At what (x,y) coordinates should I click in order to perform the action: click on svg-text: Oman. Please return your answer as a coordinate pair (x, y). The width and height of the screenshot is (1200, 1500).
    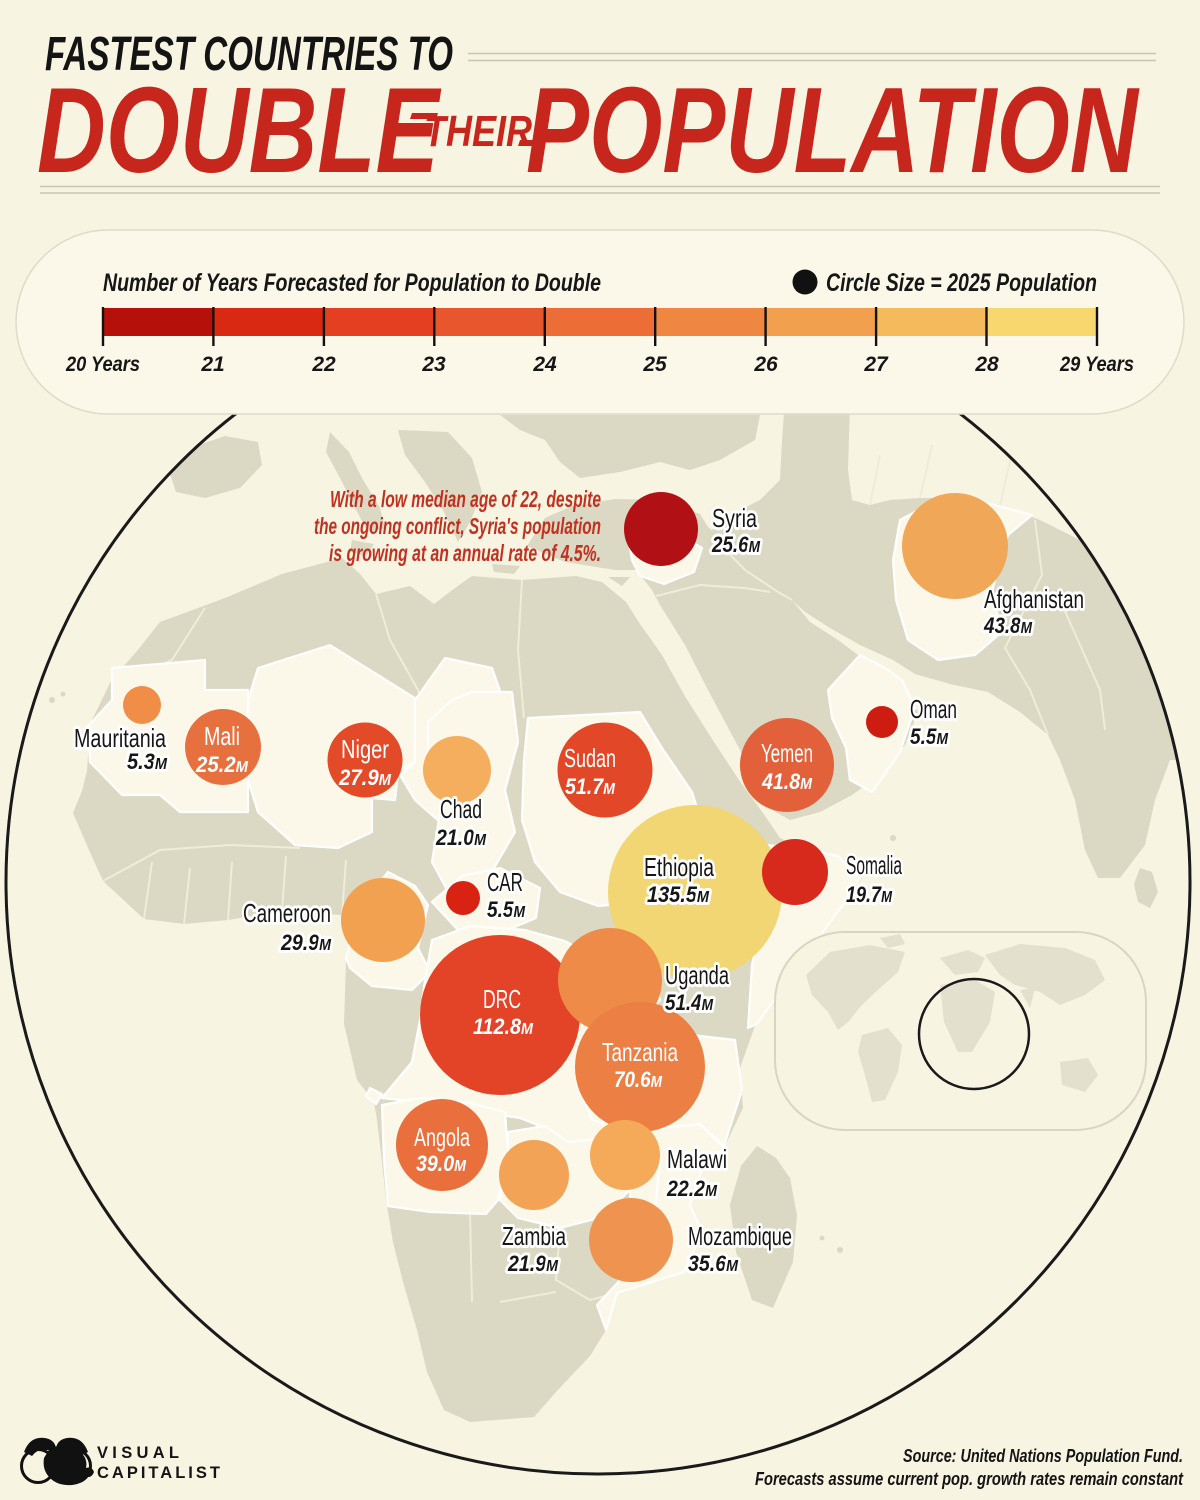
    Looking at the image, I should click on (933, 709).